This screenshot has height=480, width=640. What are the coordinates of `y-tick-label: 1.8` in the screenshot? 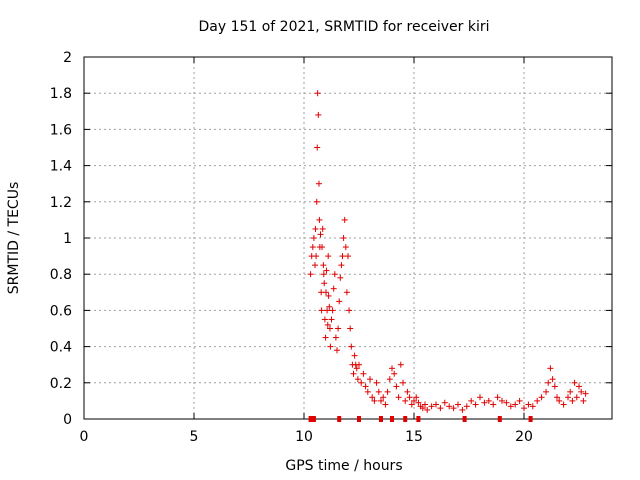 It's located at (61, 94).